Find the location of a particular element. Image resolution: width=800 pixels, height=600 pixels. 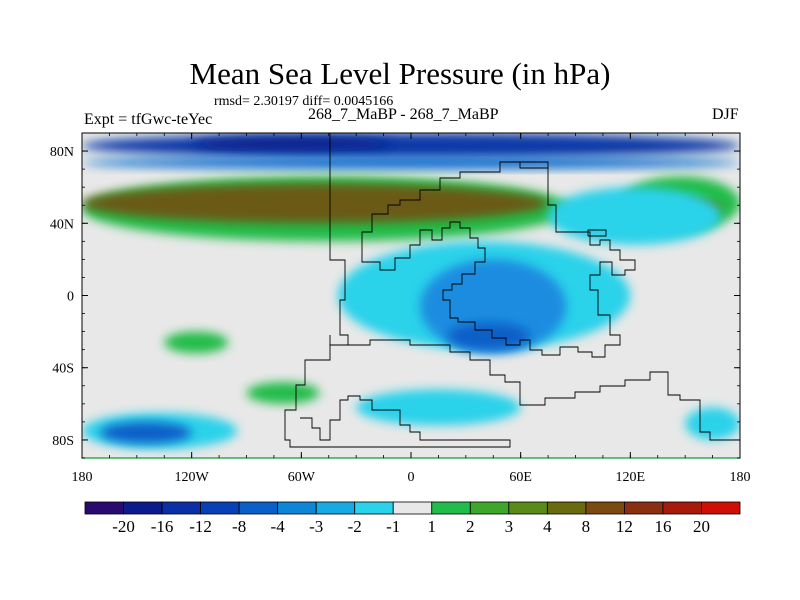

y-tick-label: 80S is located at coordinates (63, 441).